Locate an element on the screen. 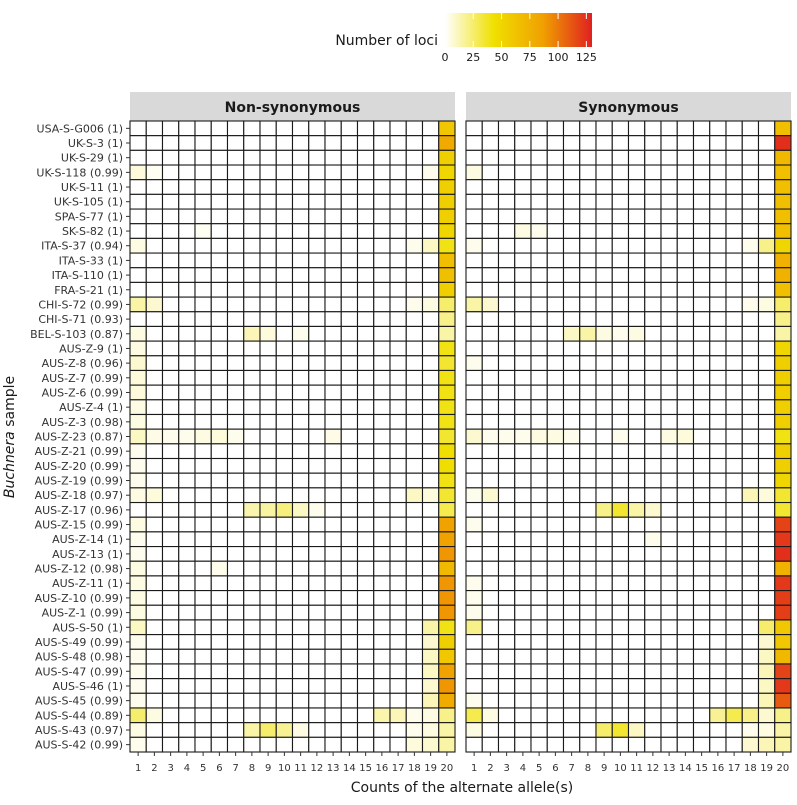 The width and height of the screenshot is (797, 805). x-tick-label: 14 is located at coordinates (349, 768).